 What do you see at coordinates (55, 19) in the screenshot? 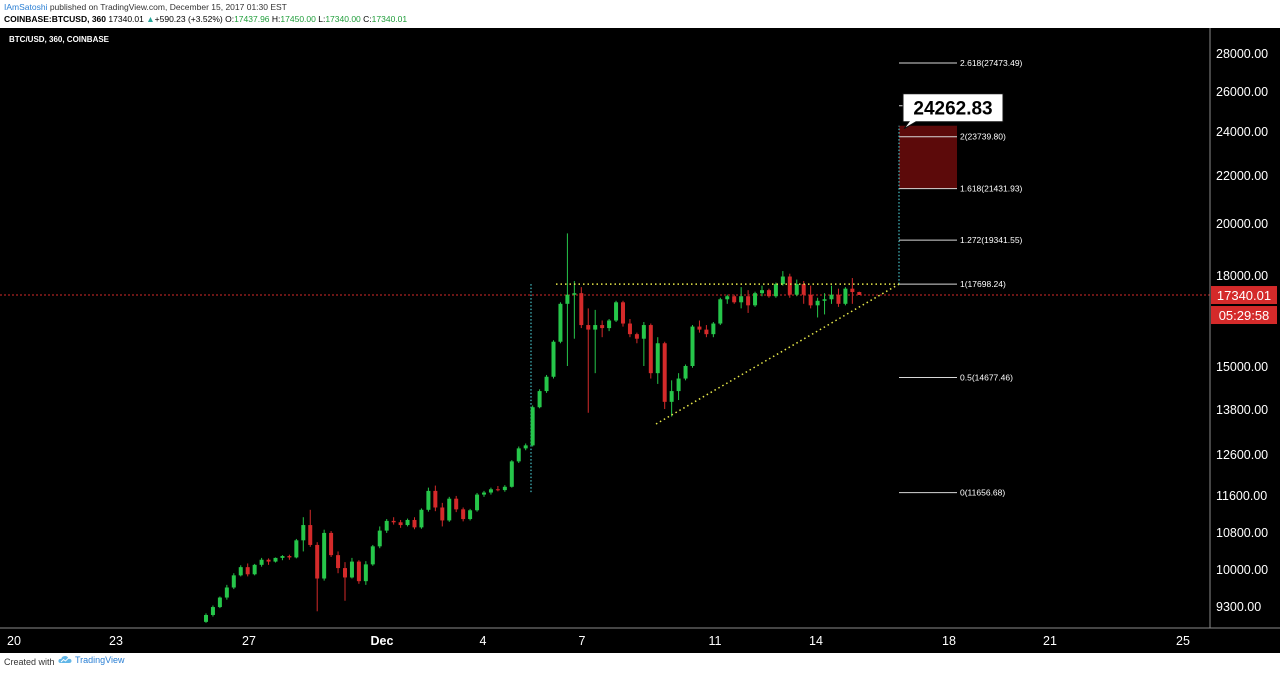
I see `symbol-label: COINBASE:BTCUSD, 360` at bounding box center [55, 19].